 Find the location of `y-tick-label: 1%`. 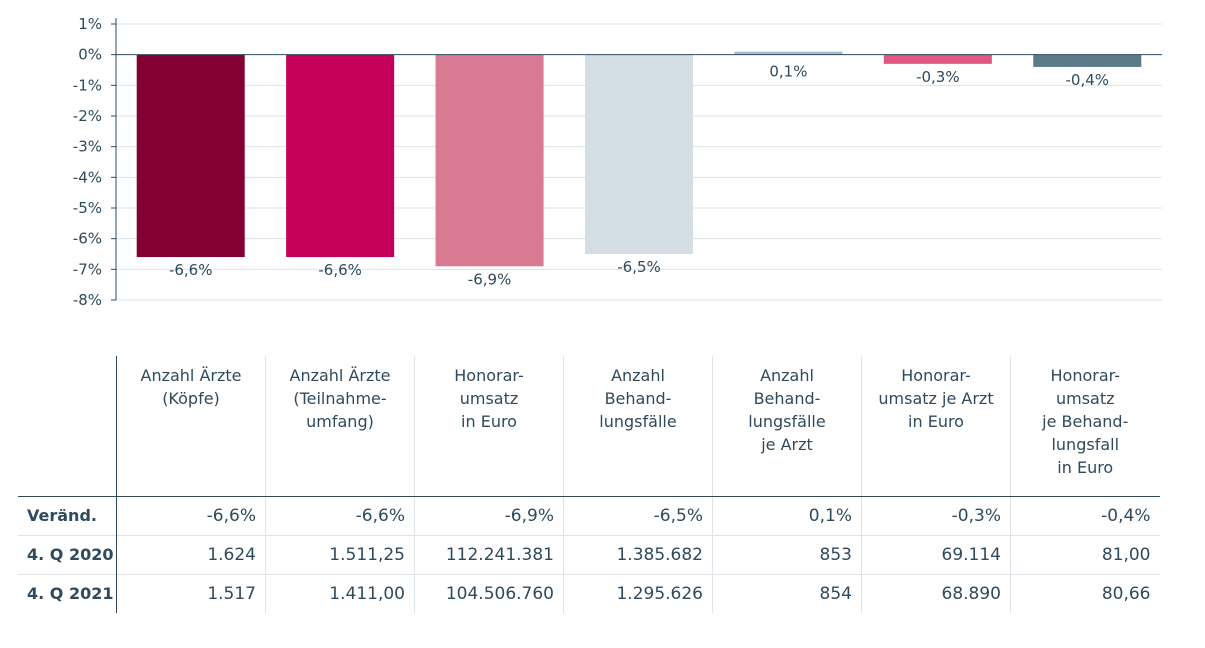

y-tick-label: 1% is located at coordinates (90, 24).